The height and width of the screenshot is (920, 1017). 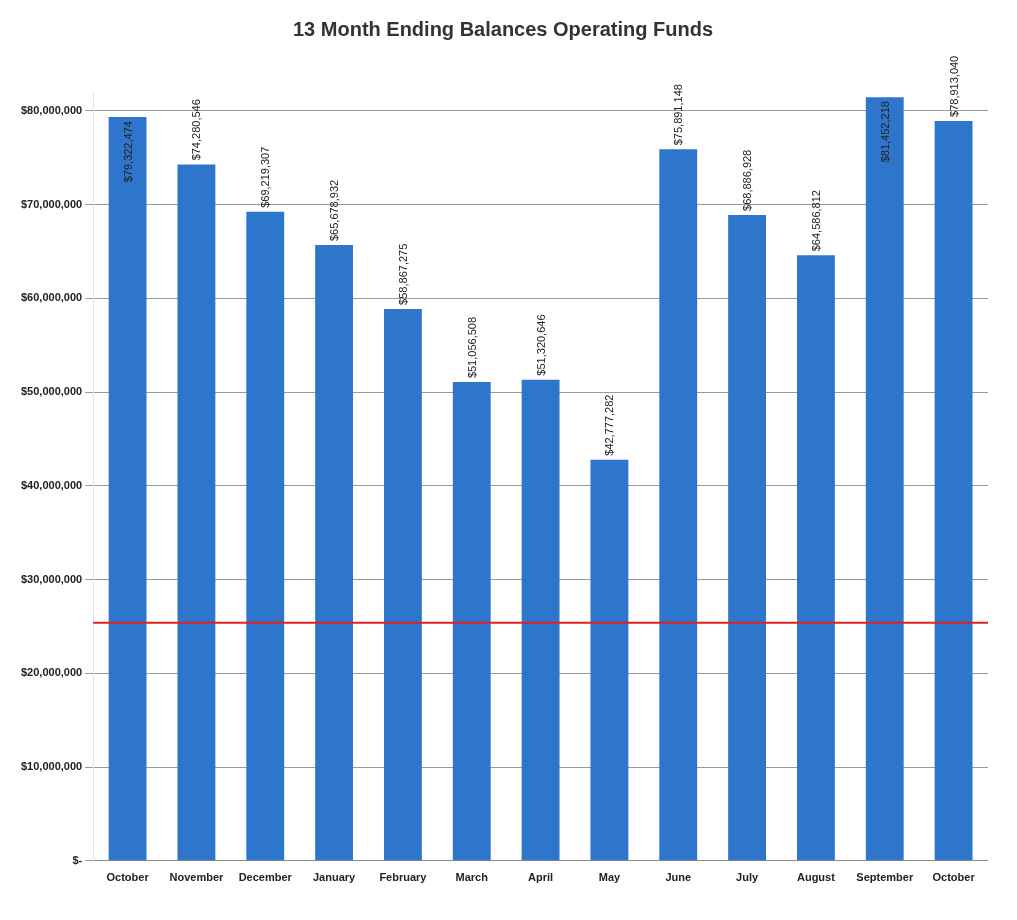 I want to click on chart-title: 13 Month Ending Balances Operating Funds, so click(x=503, y=28).